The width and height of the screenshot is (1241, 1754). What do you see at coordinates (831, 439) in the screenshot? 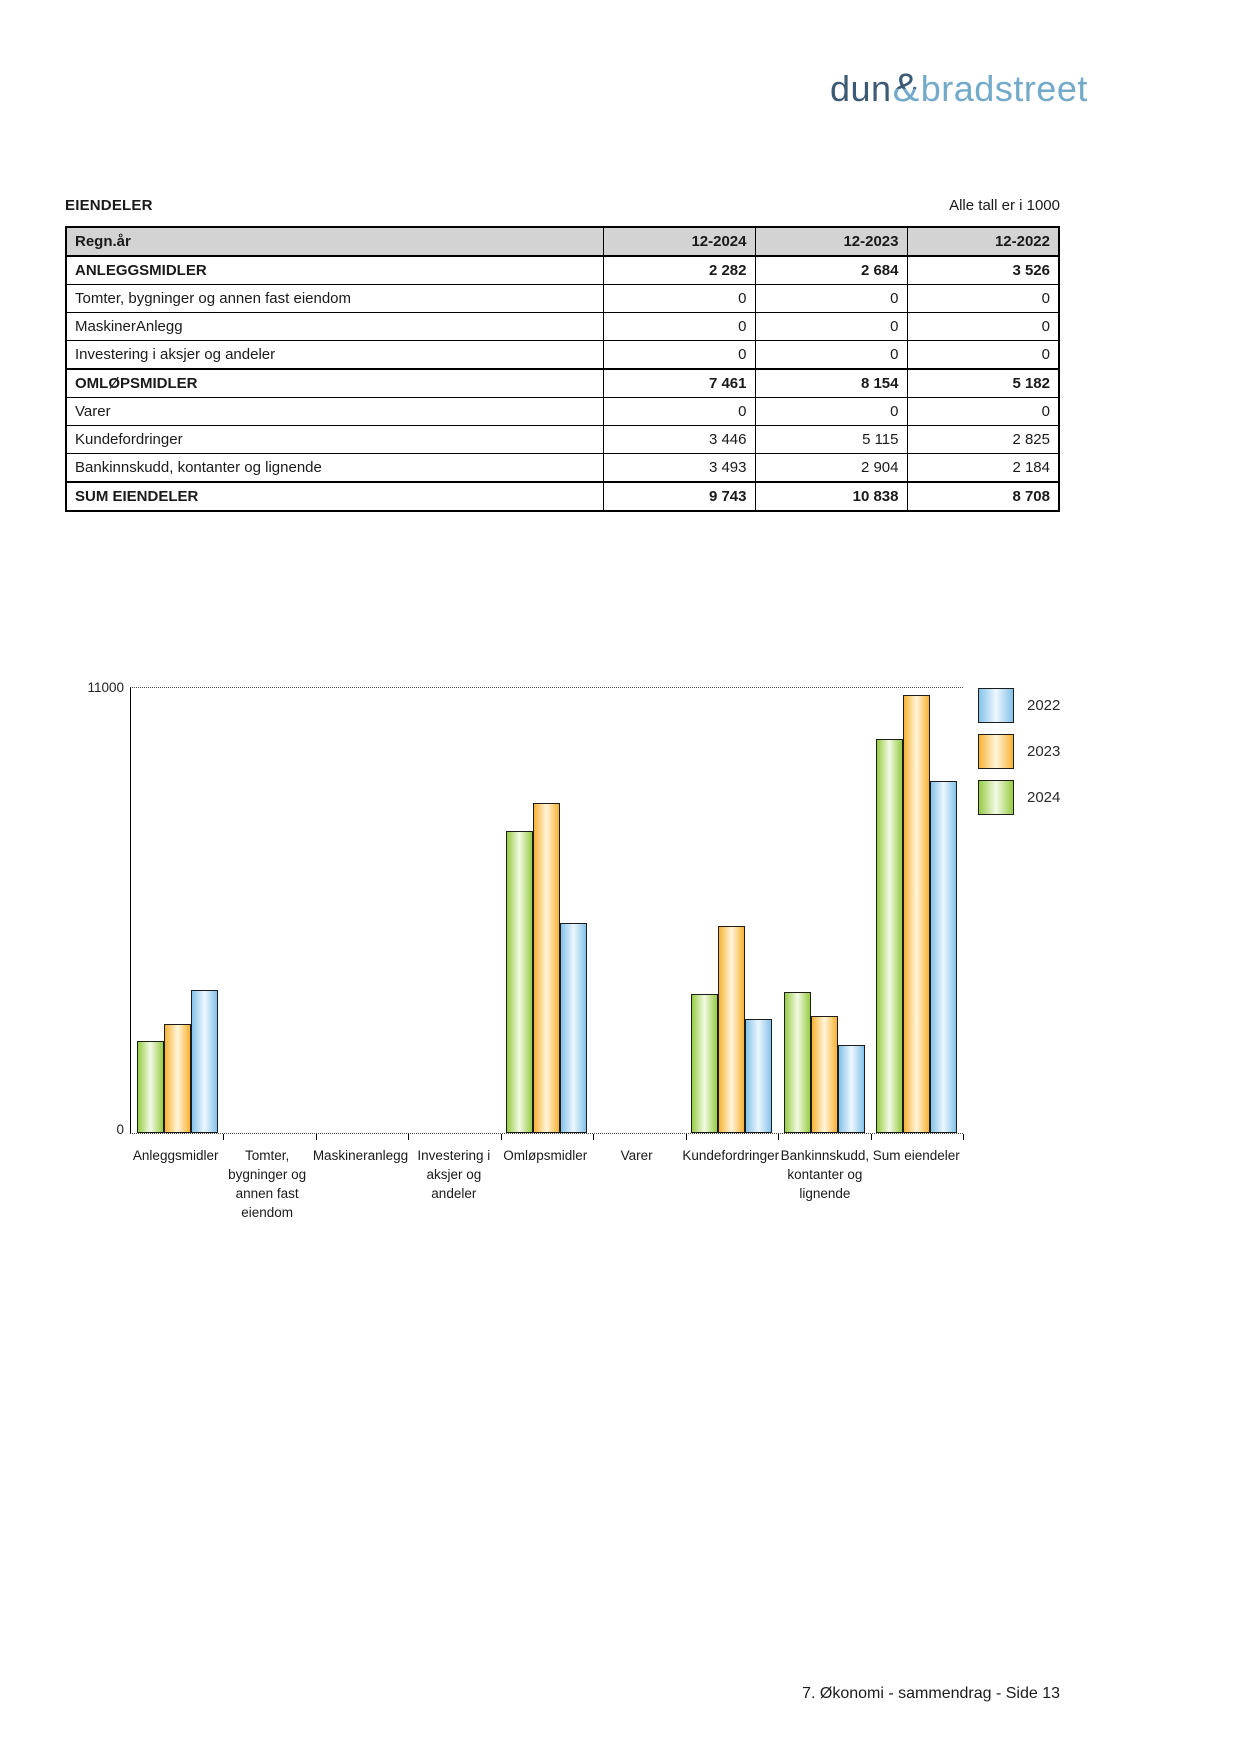
I see `row-value: 5 115` at bounding box center [831, 439].